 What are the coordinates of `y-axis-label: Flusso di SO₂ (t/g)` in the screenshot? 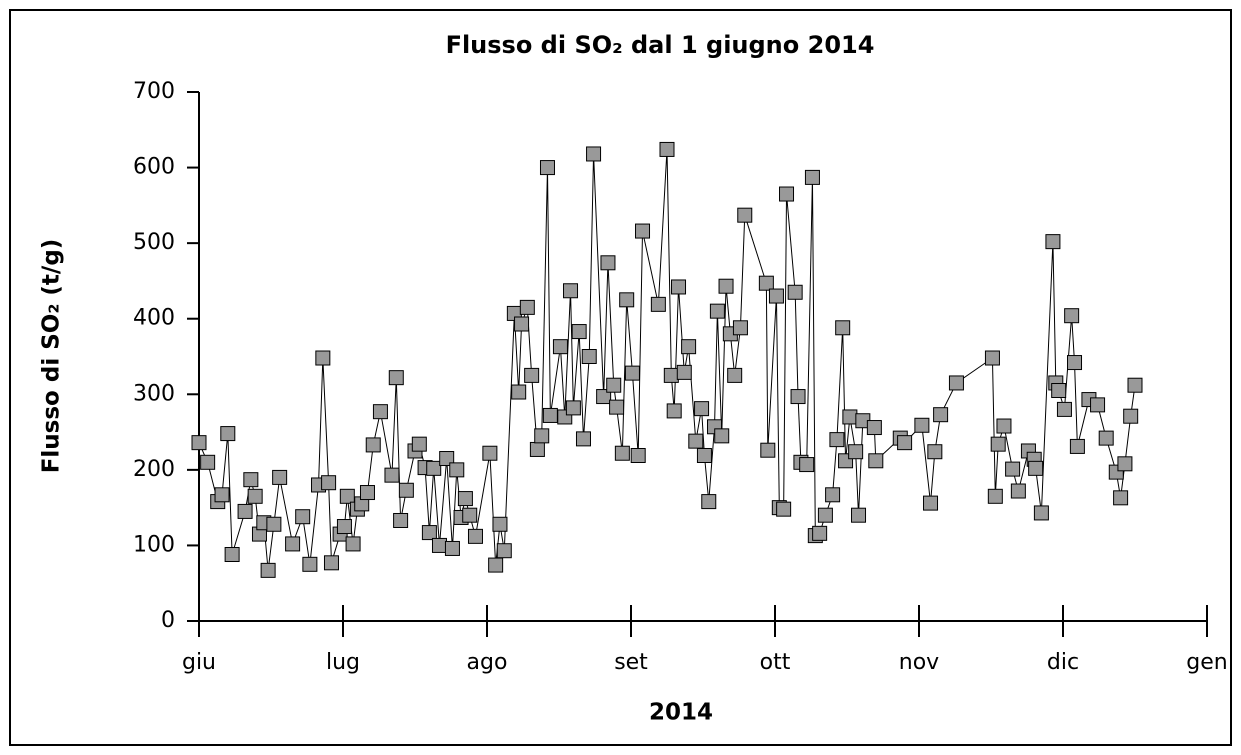 It's located at (52, 356).